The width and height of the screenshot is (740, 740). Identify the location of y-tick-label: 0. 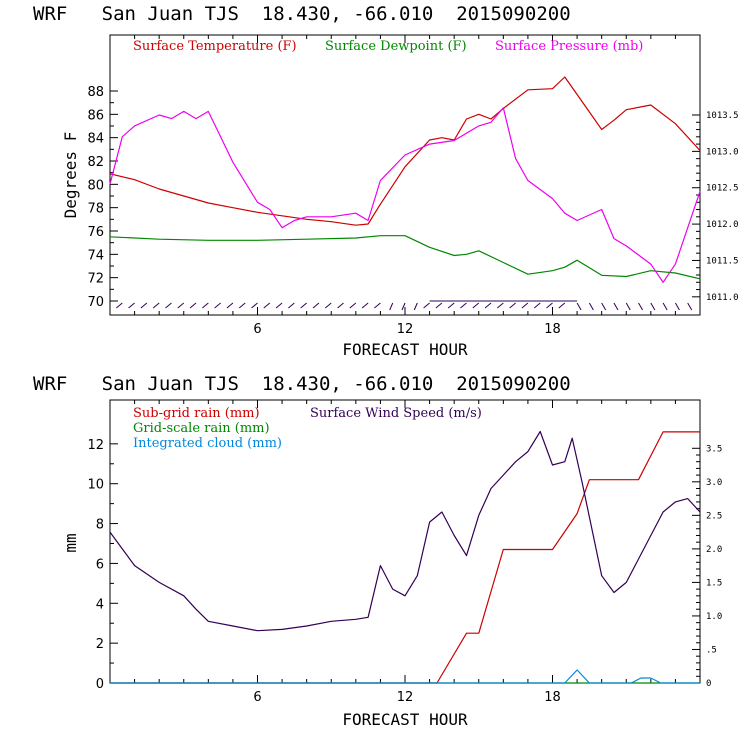
(100, 684).